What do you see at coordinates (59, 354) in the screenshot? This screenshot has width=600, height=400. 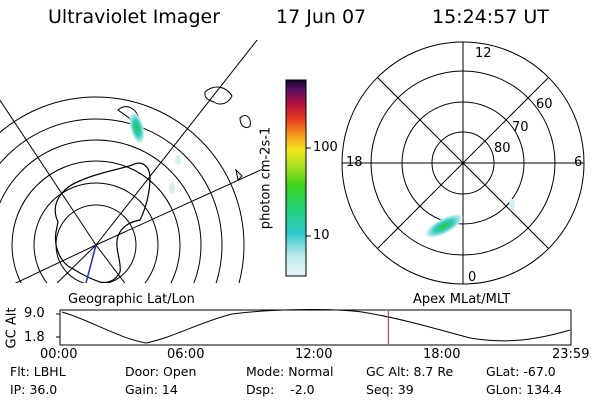 I see `timeline-x-tick-0000: 00:00` at bounding box center [59, 354].